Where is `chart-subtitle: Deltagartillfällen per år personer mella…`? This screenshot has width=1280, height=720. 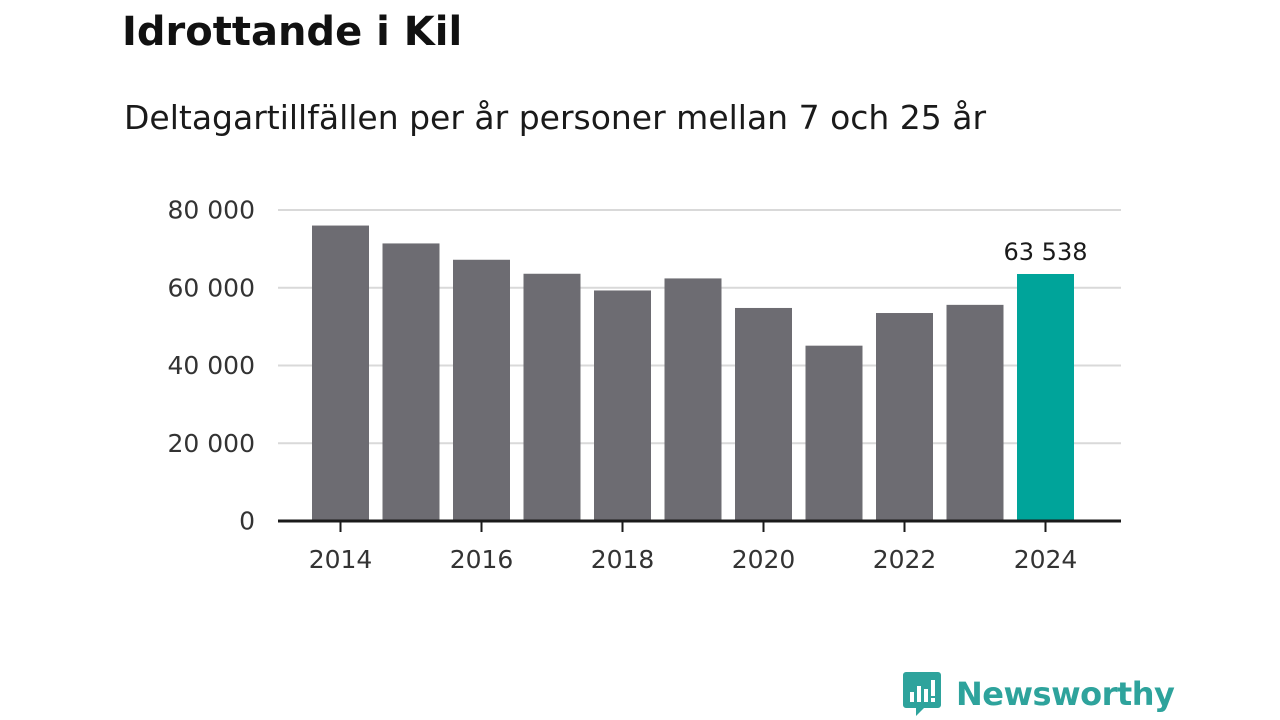 chart-subtitle: Deltagartillfällen per år personer mella… is located at coordinates (555, 117).